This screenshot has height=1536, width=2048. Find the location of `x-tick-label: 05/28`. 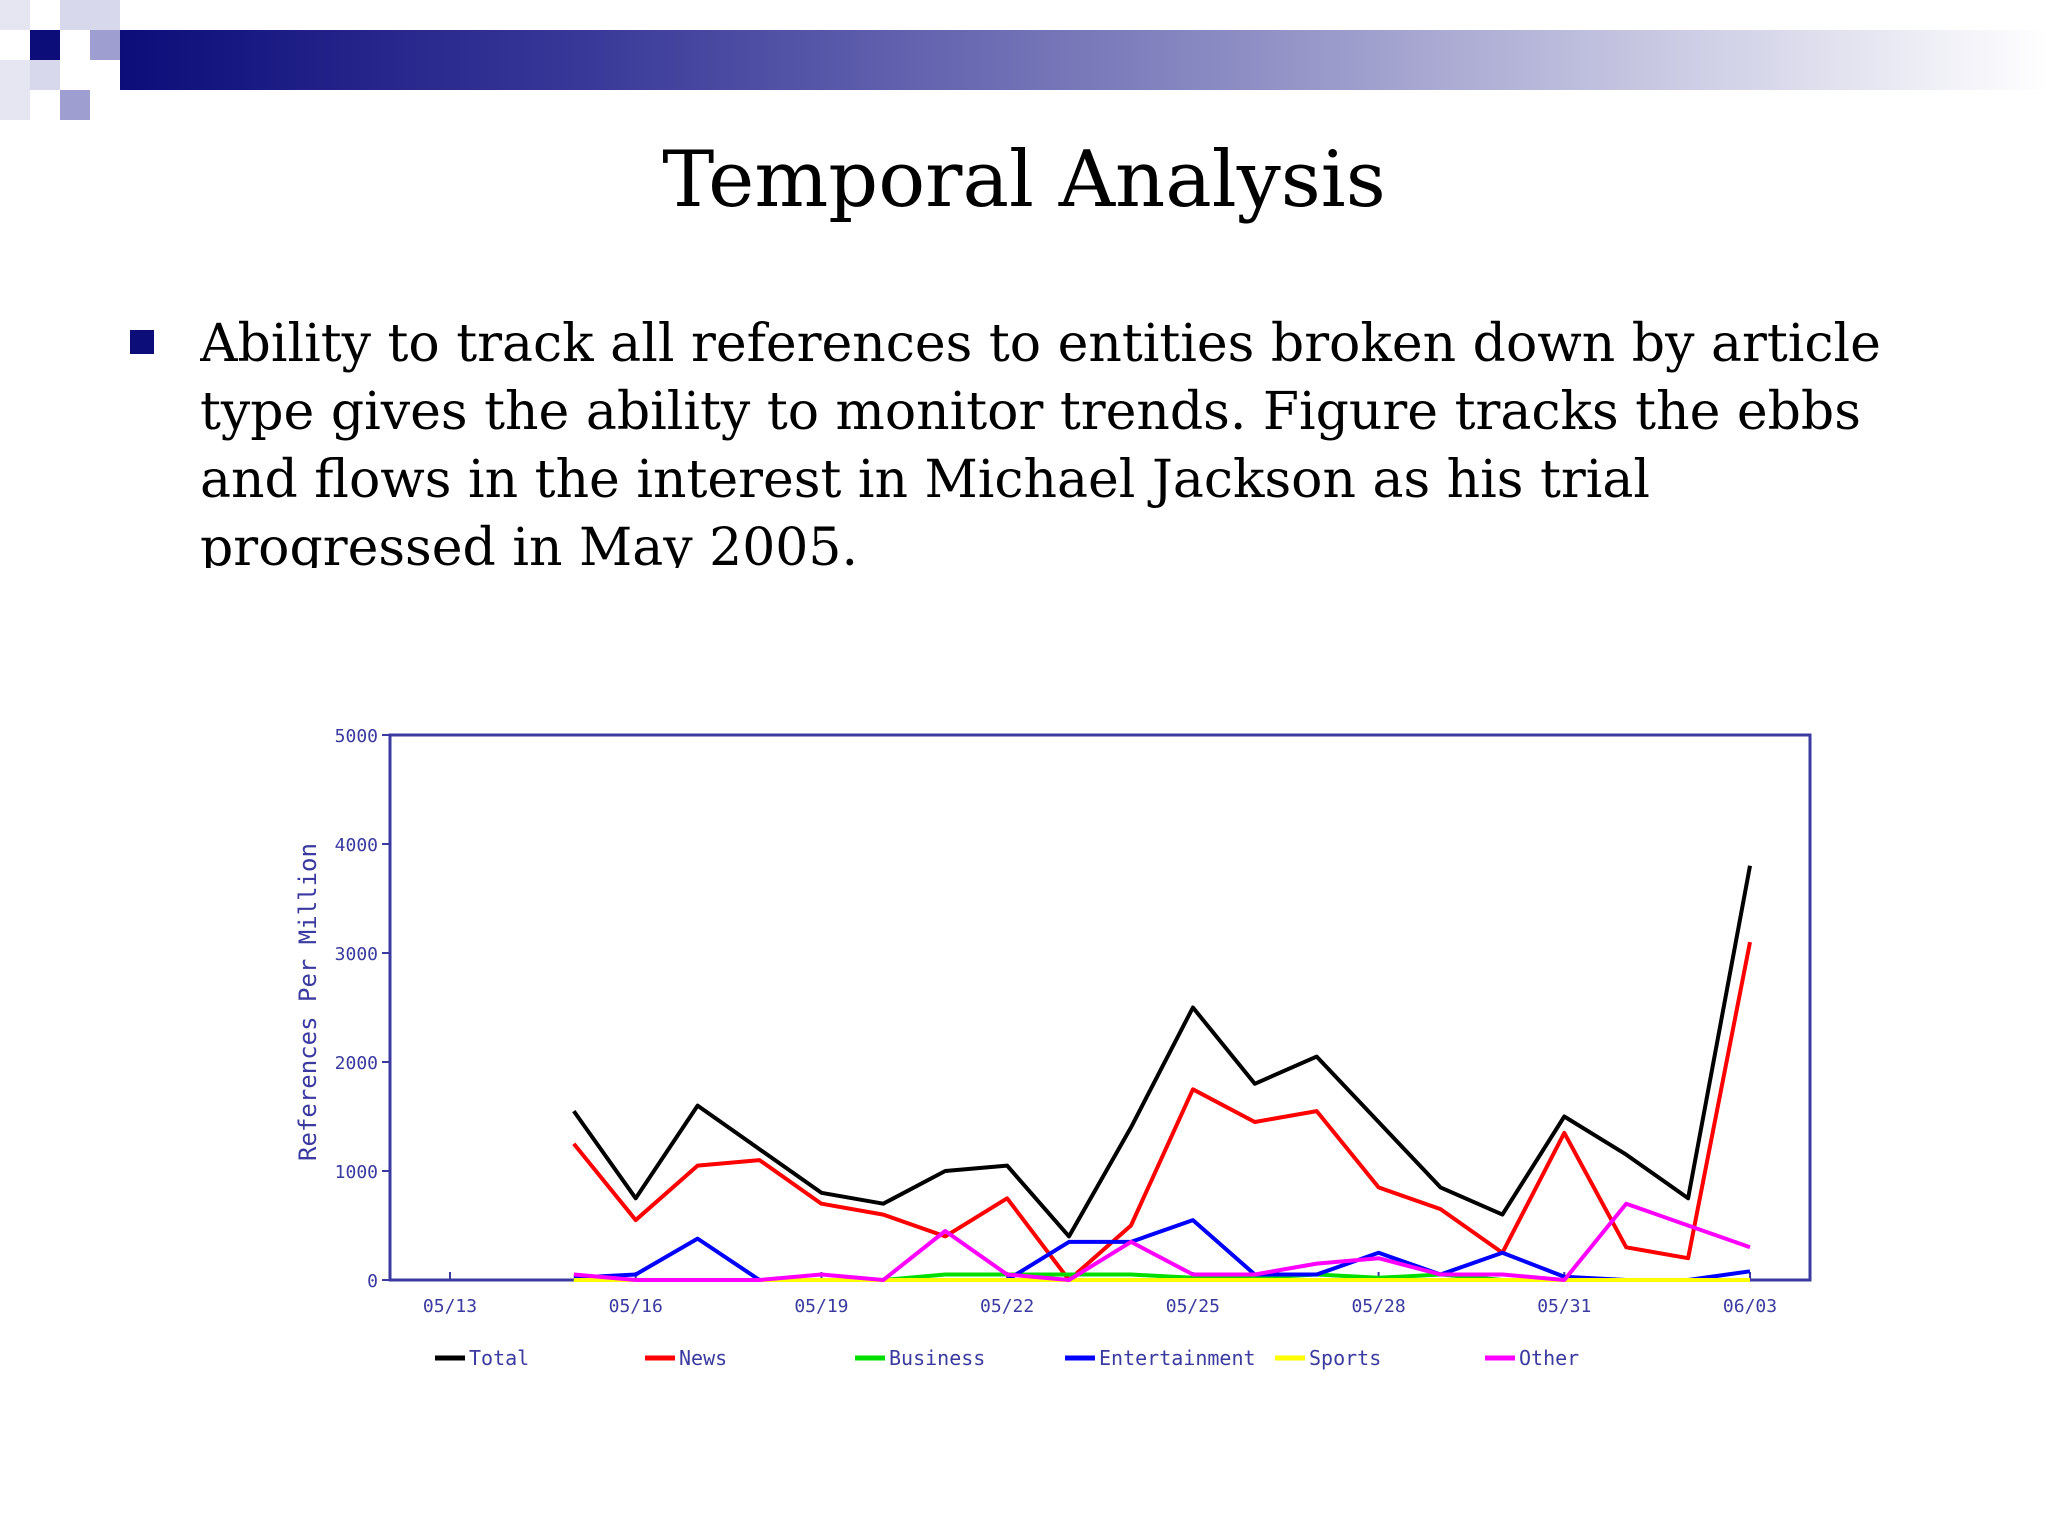

x-tick-label: 05/28 is located at coordinates (1378, 1306).